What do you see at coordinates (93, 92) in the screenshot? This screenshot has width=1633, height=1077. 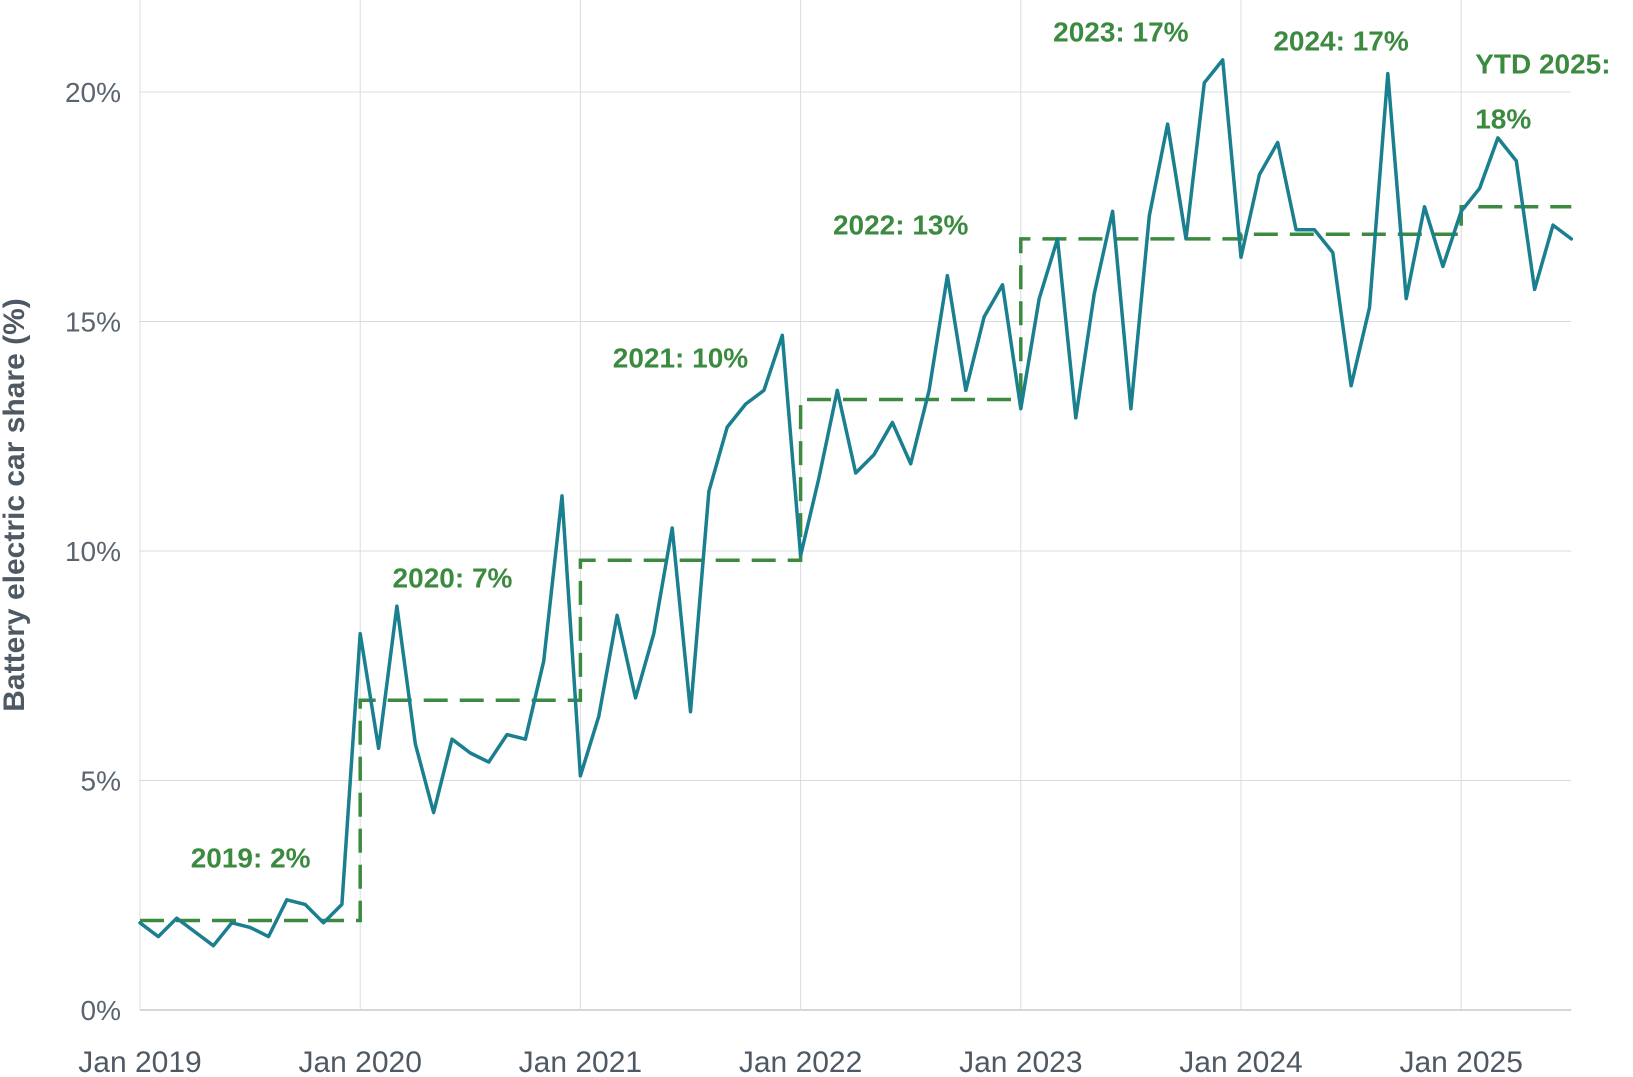 I see `y-tick-label: 20%` at bounding box center [93, 92].